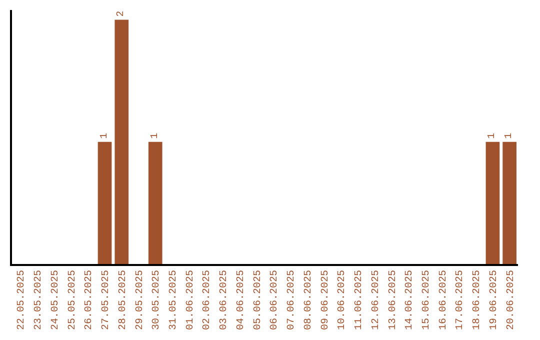  I want to click on x-tick-label: 24.05.2025, so click(56, 300).